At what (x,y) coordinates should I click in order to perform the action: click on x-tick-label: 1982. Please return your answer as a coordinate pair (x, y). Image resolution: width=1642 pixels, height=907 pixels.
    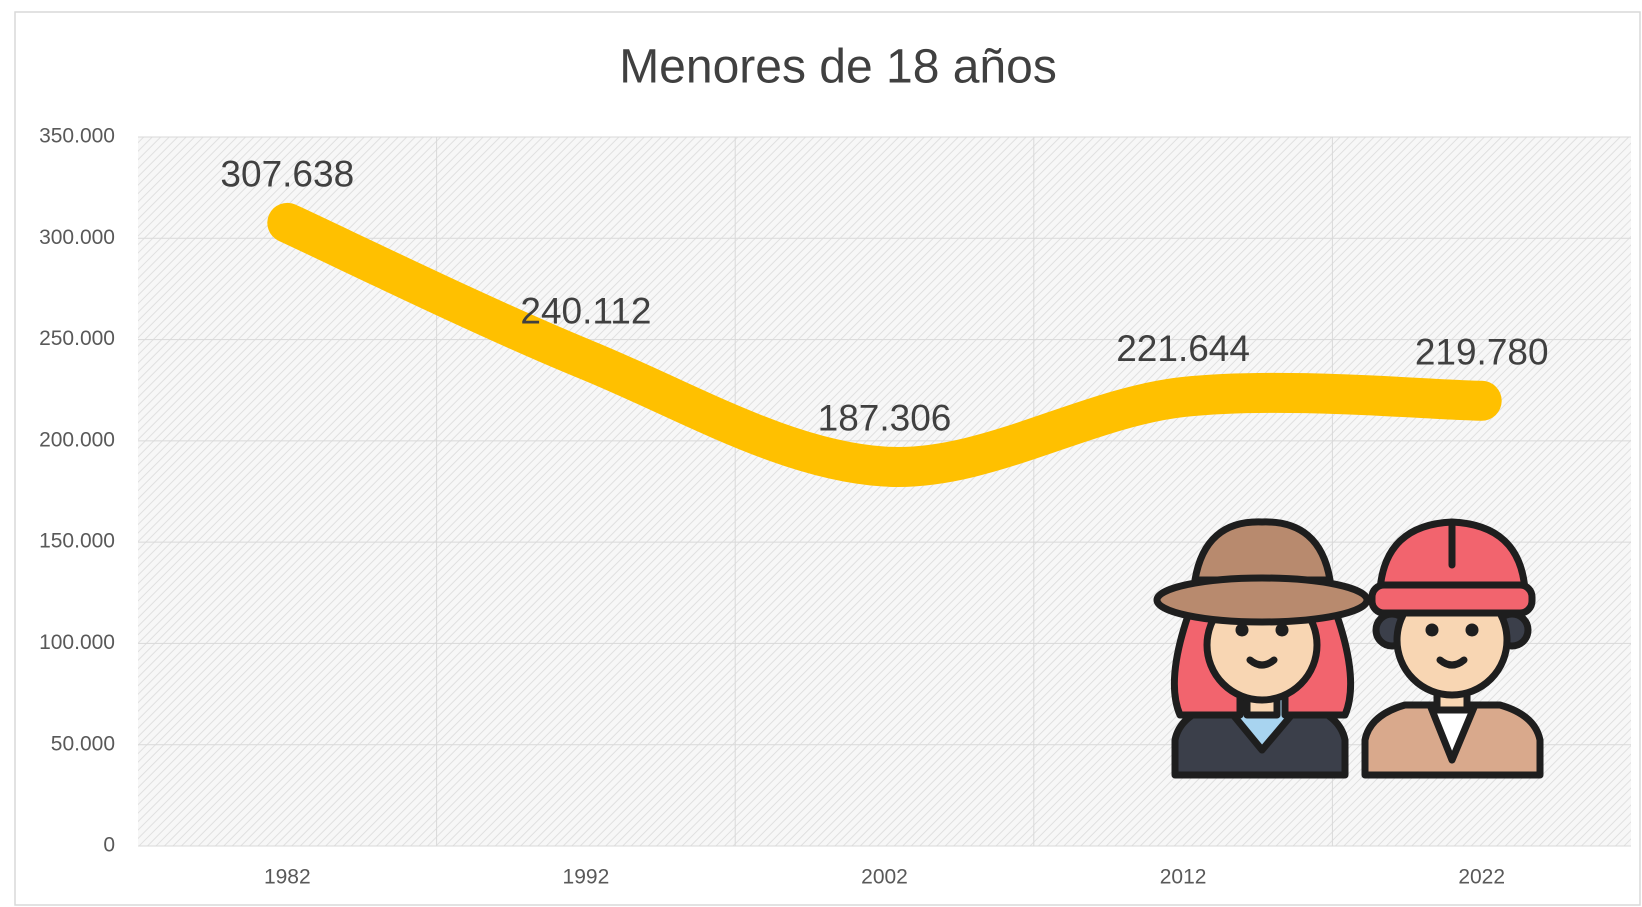
    Looking at the image, I should click on (287, 877).